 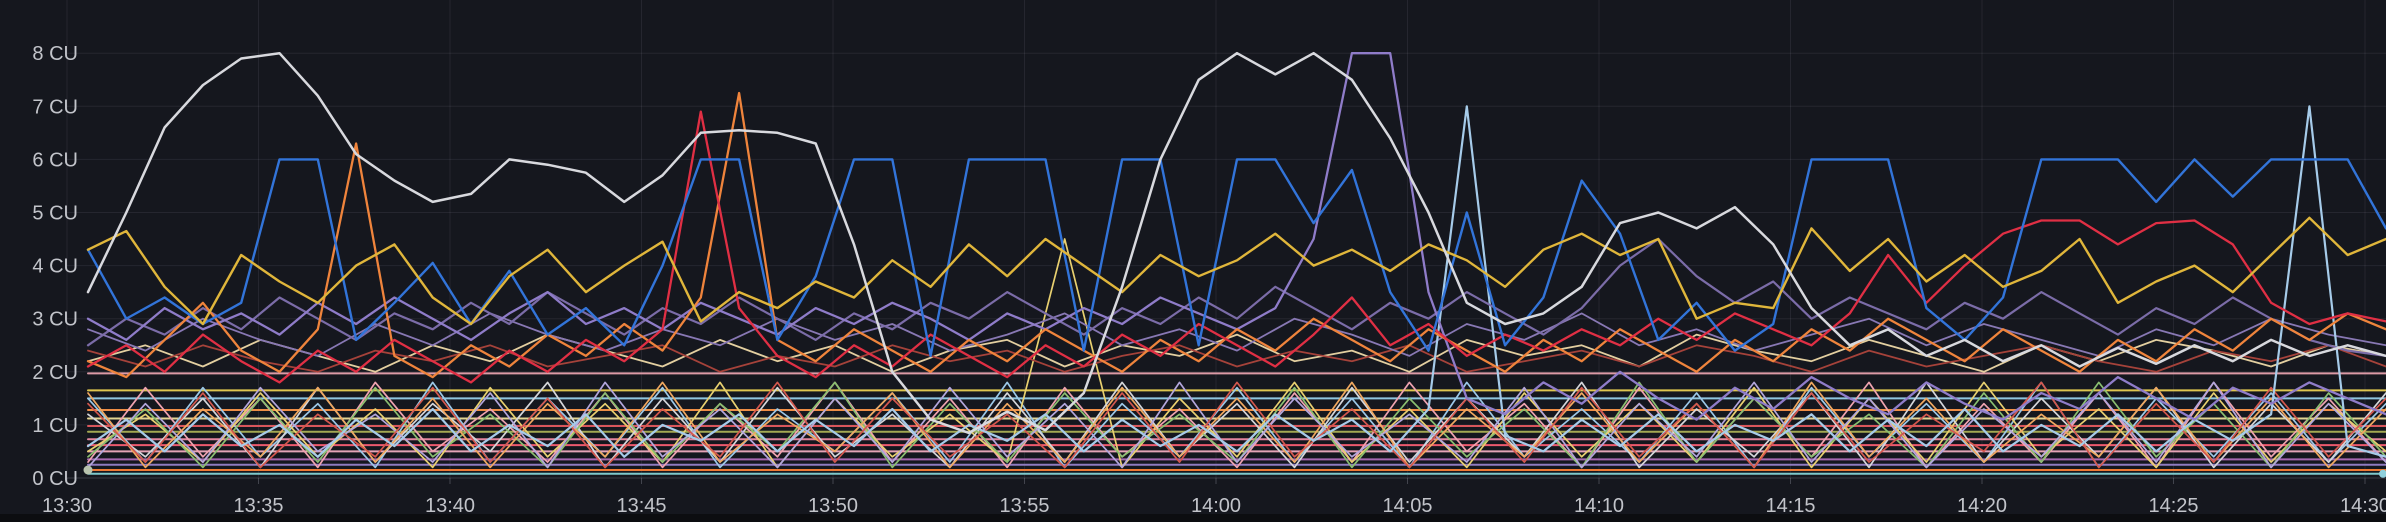 What do you see at coordinates (67, 506) in the screenshot?
I see `x-axis-label: 13:30` at bounding box center [67, 506].